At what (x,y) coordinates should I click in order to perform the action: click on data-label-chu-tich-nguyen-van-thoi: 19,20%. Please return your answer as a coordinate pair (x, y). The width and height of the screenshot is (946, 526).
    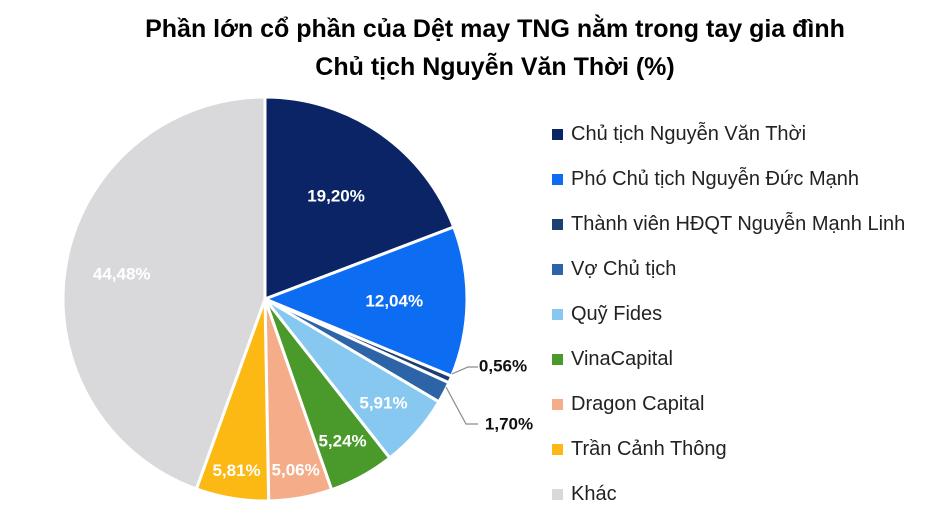
    Looking at the image, I should click on (336, 195).